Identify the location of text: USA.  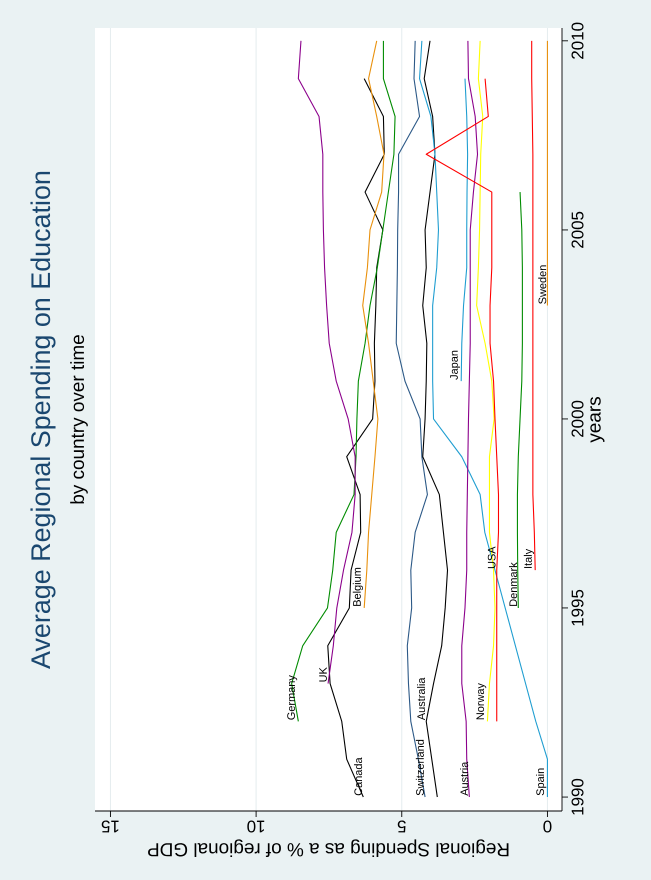
(492, 557).